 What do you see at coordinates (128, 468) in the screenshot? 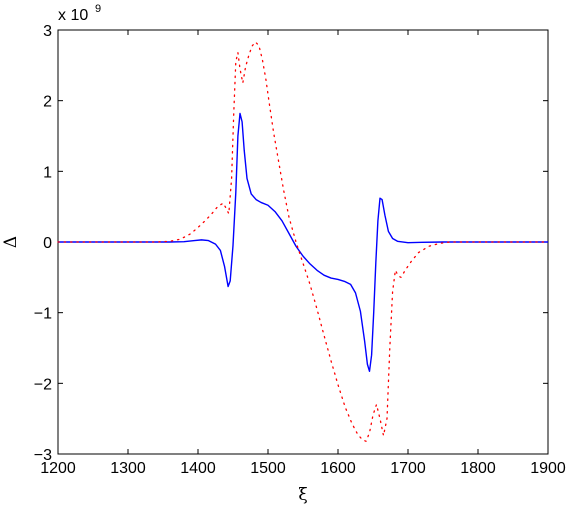
I see `x-tick-label: 1300` at bounding box center [128, 468].